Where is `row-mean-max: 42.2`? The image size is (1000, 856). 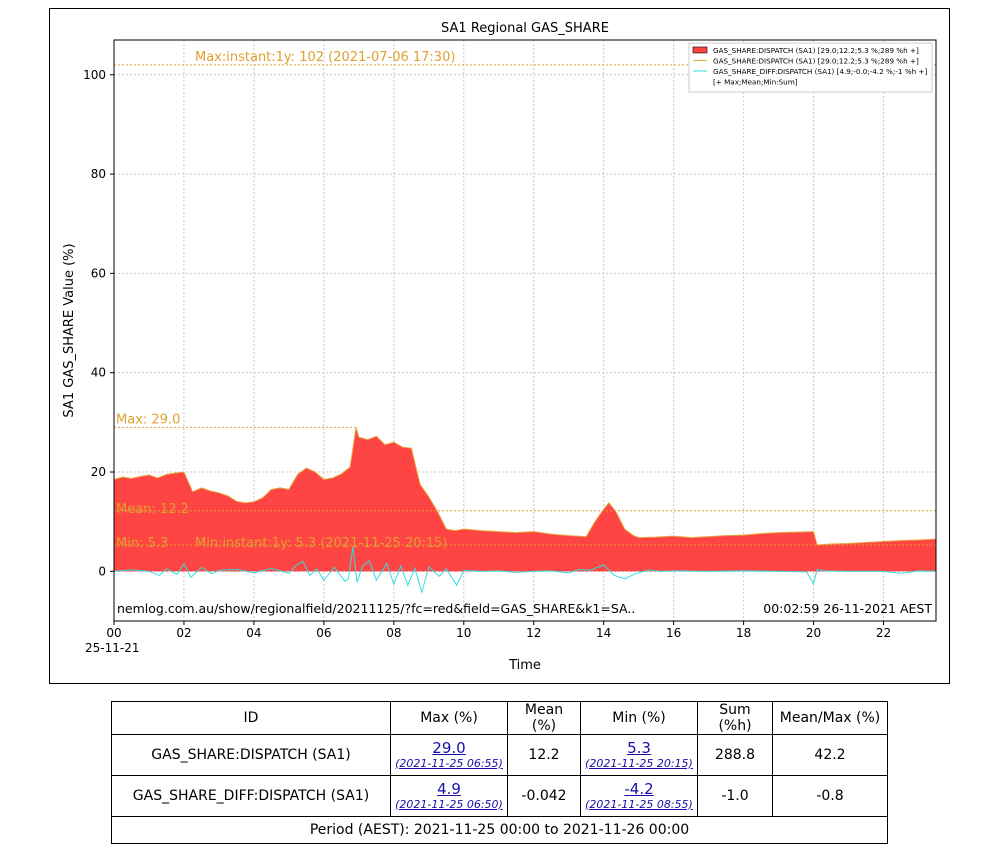
row-mean-max: 42.2 is located at coordinates (830, 755).